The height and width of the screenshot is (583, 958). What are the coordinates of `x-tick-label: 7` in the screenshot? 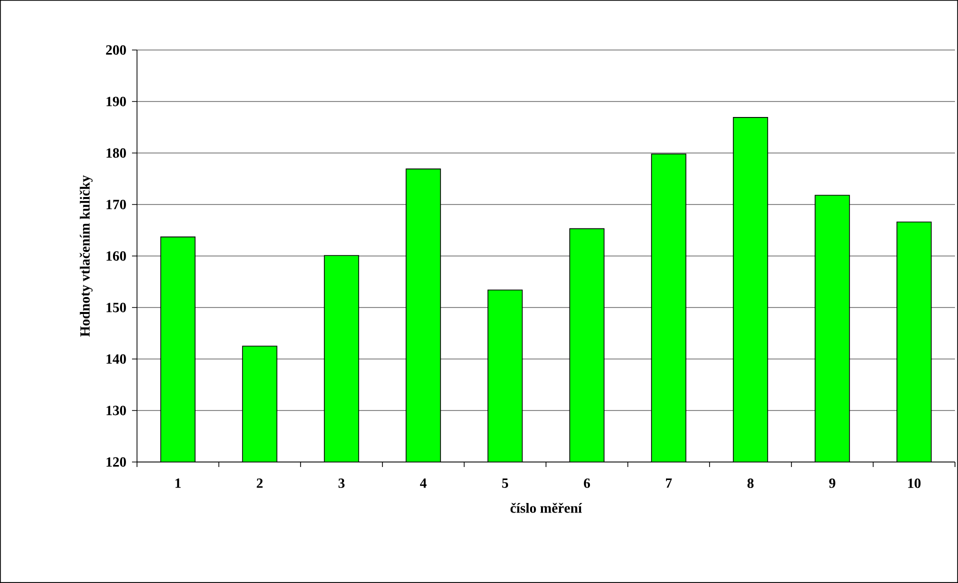 It's located at (669, 483).